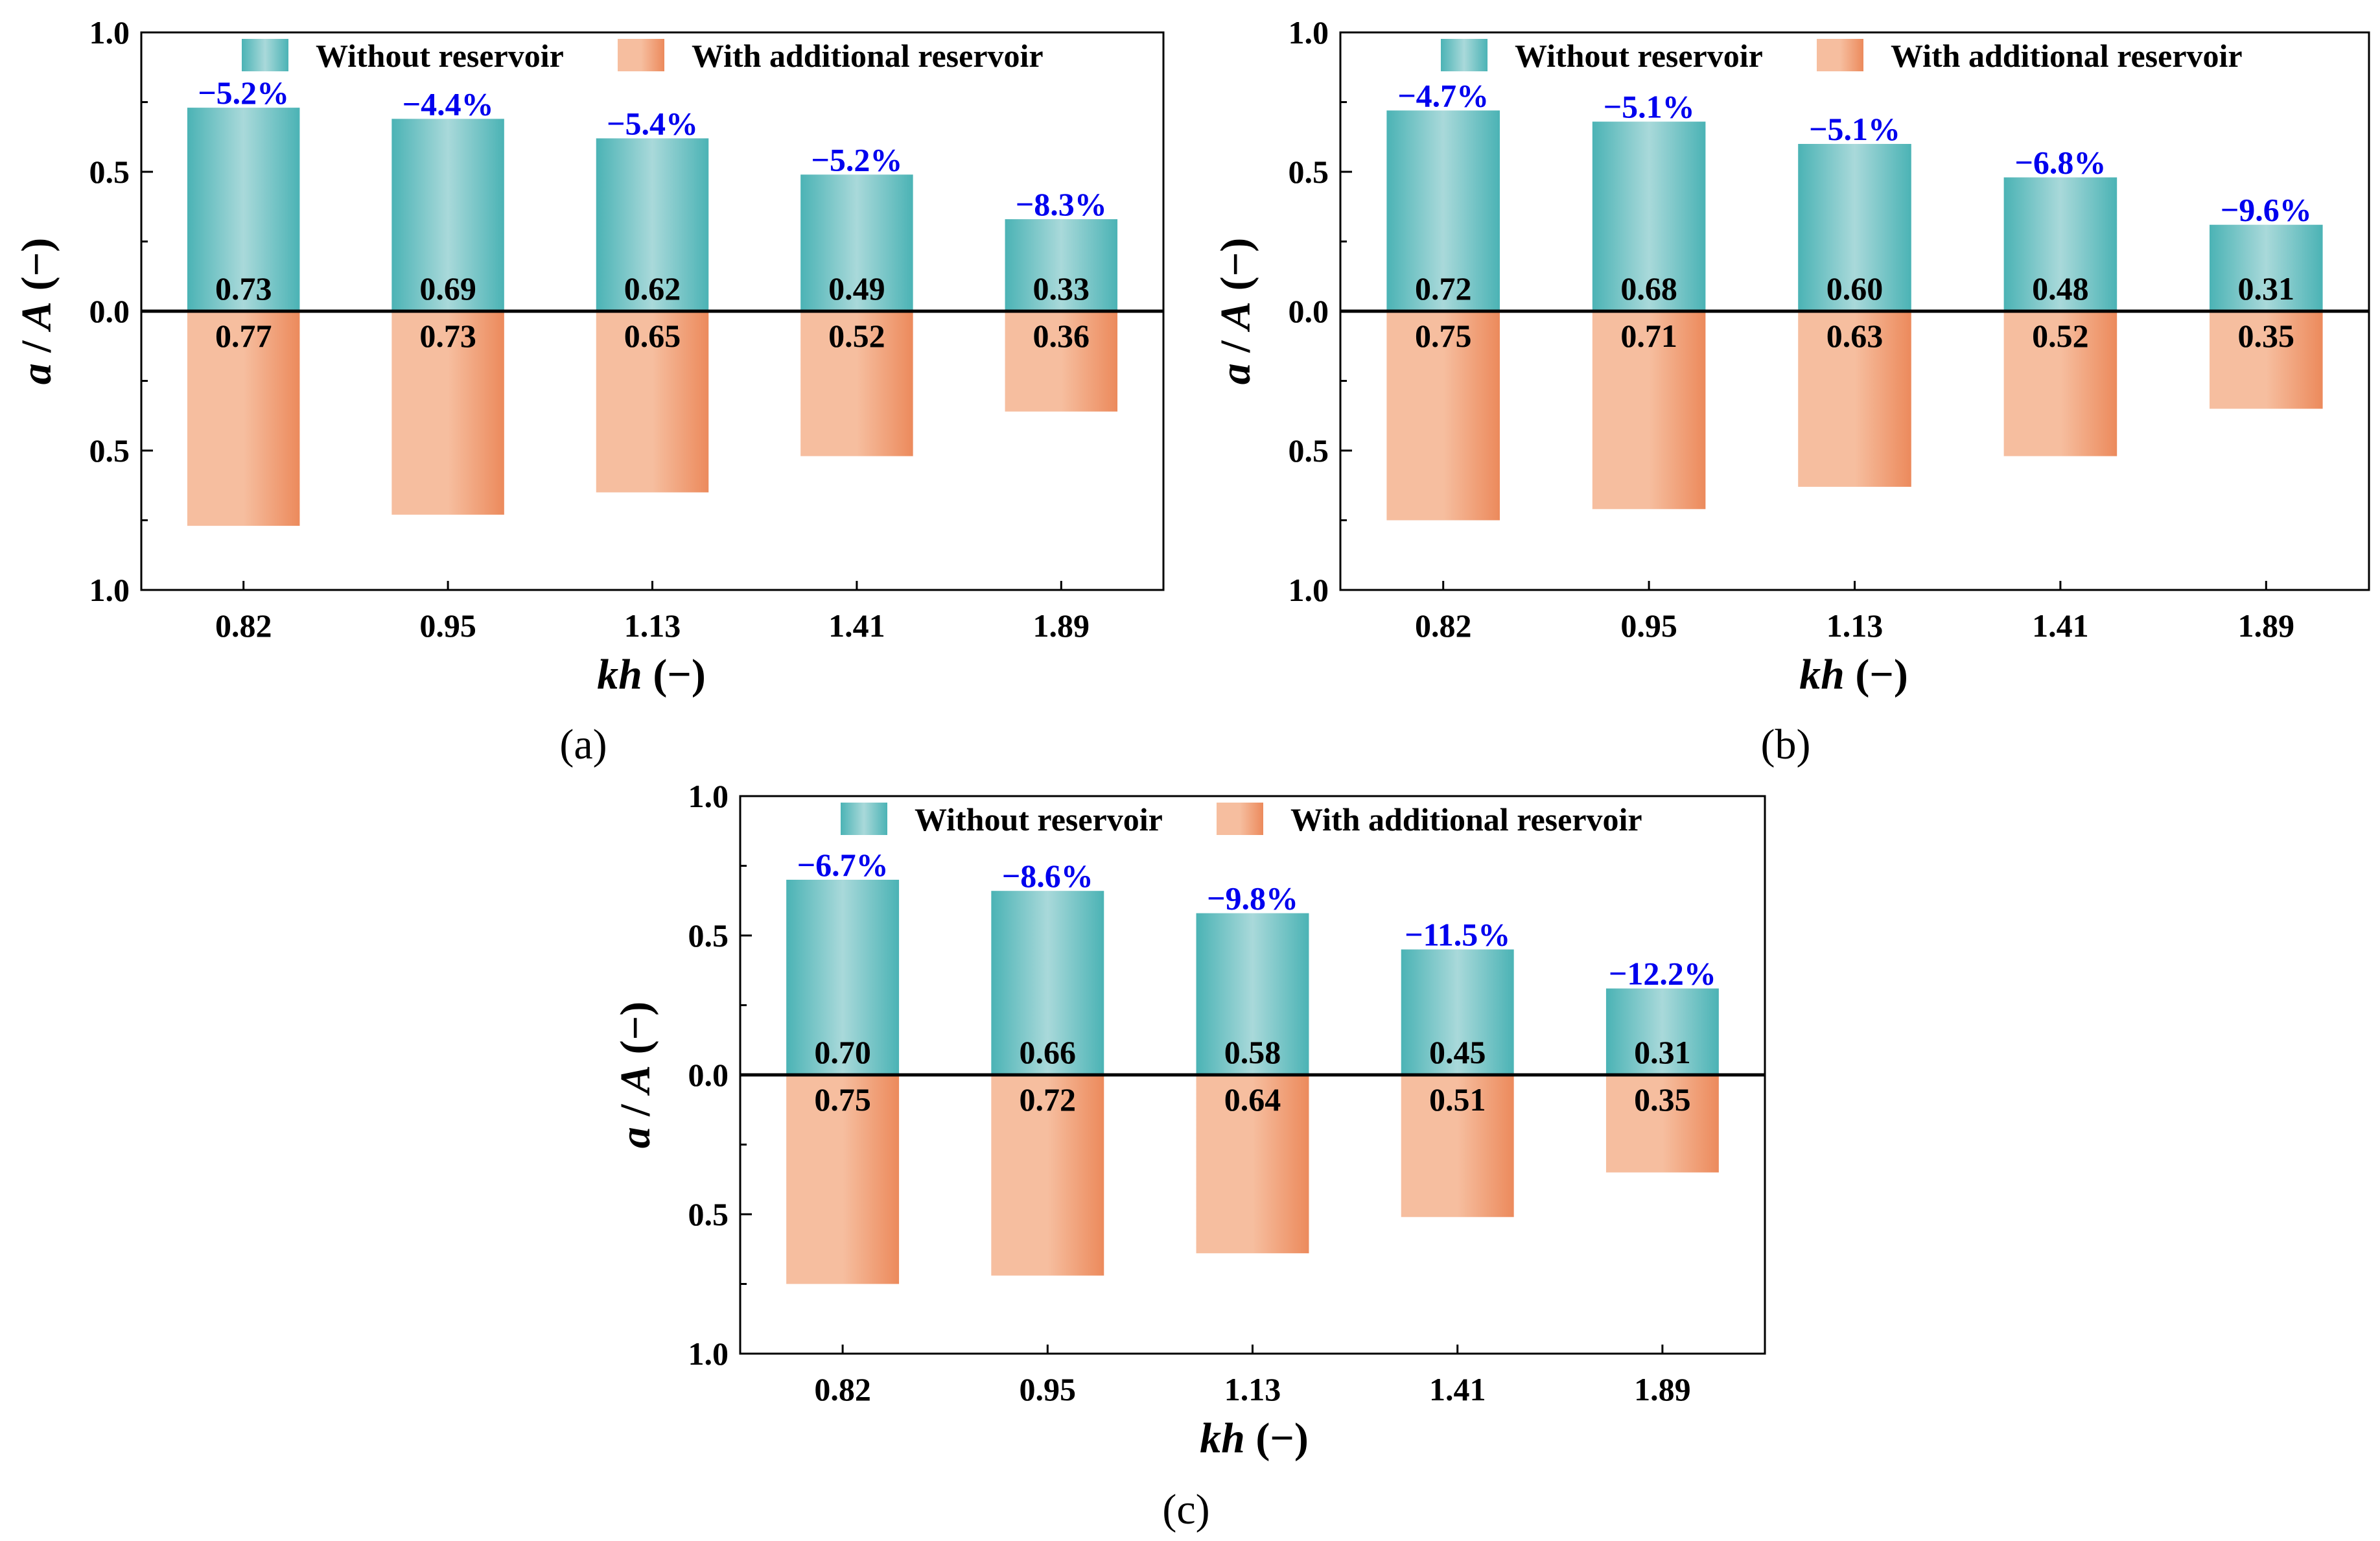  Describe the element at coordinates (652, 625) in the screenshot. I see `x-tick-label: 1.13` at that location.